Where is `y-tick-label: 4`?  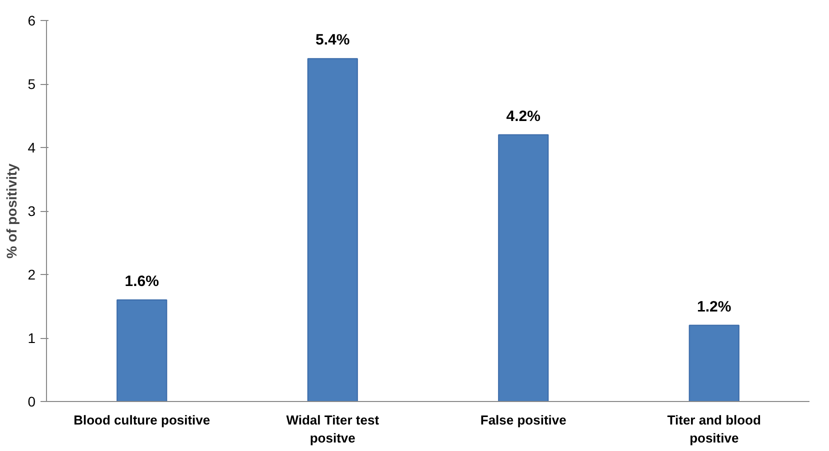 y-tick-label: 4 is located at coordinates (32, 148).